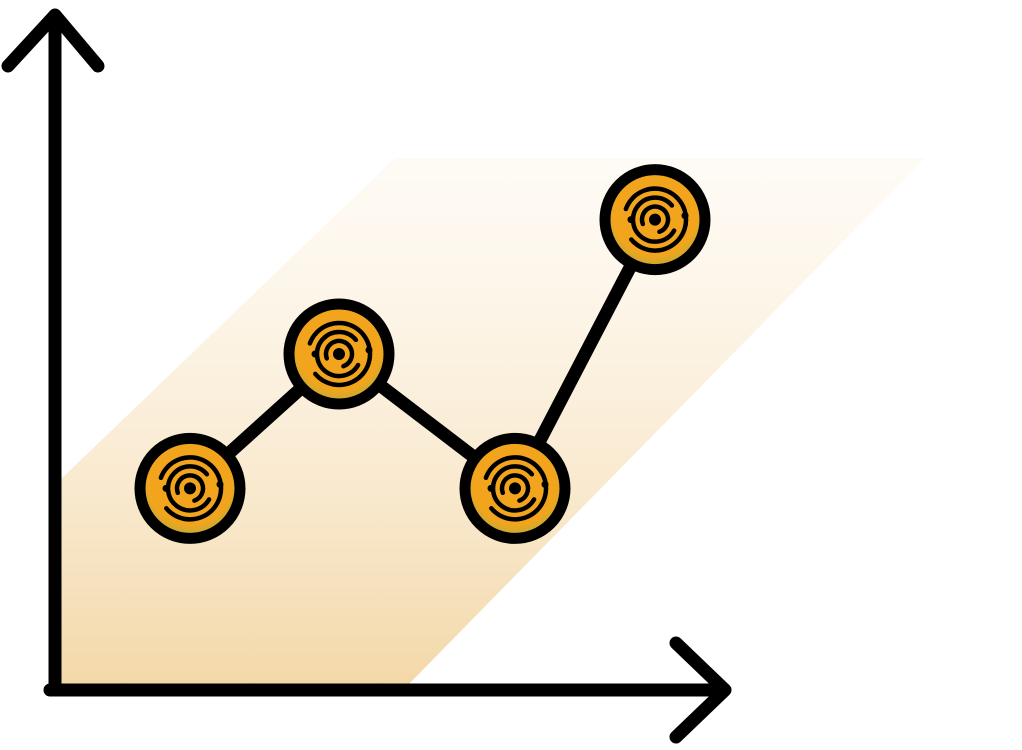 The image size is (1022, 750). I want to click on y-axis-arrowhead, so click(53, 40).